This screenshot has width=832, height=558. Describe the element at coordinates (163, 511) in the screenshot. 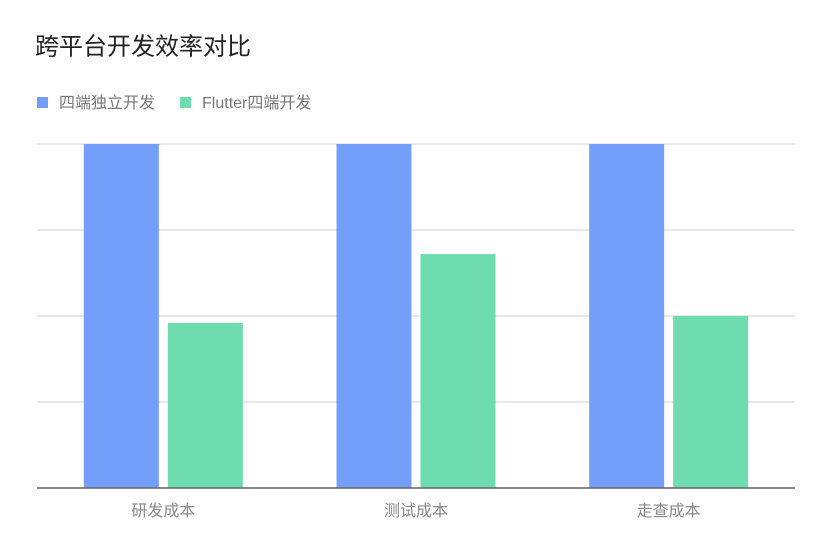

I see `x-tick-label: 研发成本` at that location.